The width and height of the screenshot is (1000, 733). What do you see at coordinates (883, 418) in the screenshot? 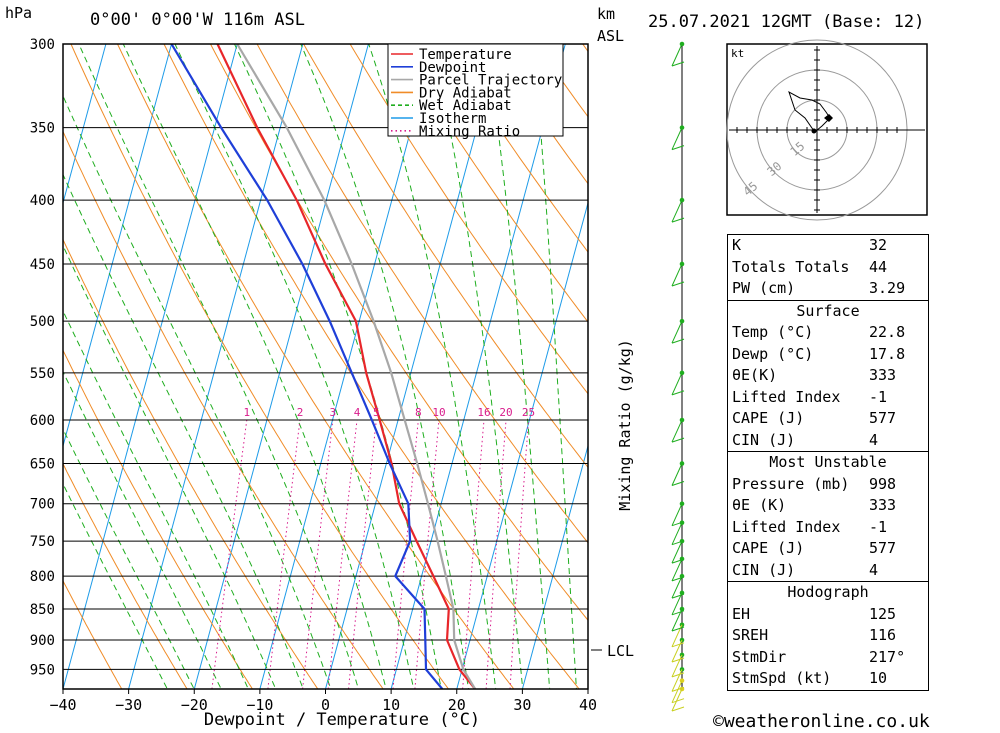
I see `surface-value: 577` at bounding box center [883, 418].